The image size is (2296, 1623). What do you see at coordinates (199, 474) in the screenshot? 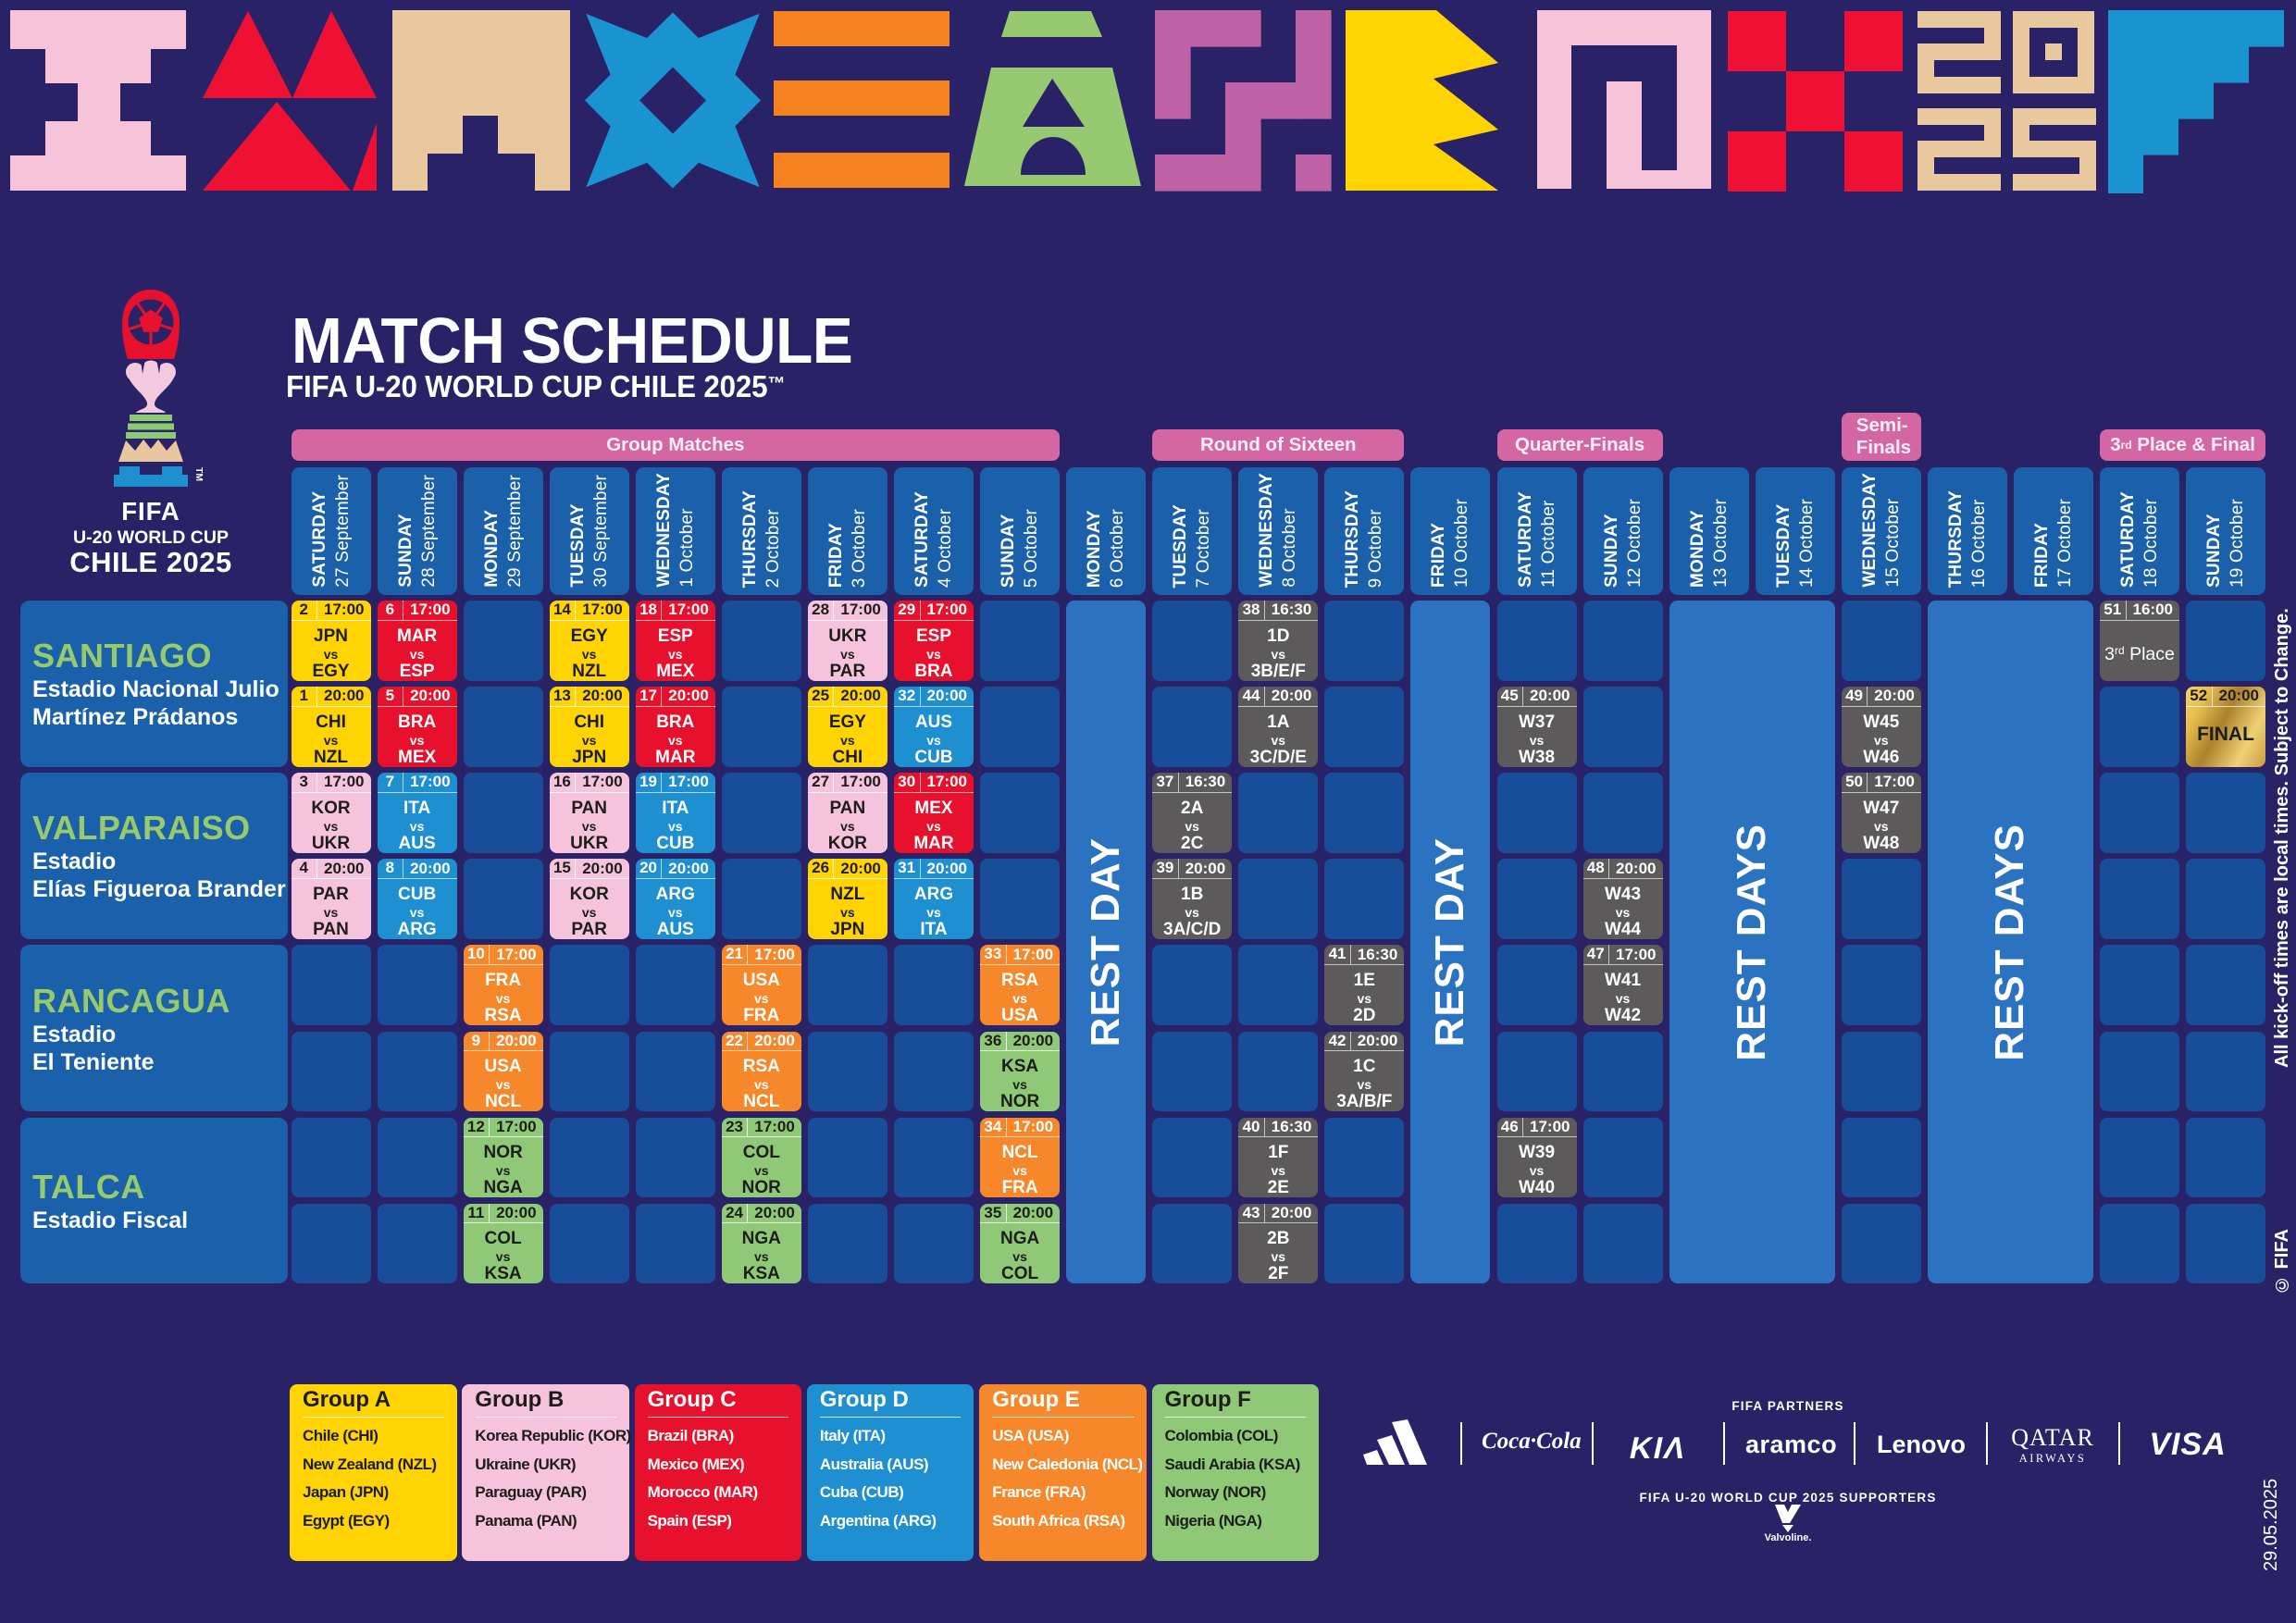
I see `svg-text: TM` at bounding box center [199, 474].